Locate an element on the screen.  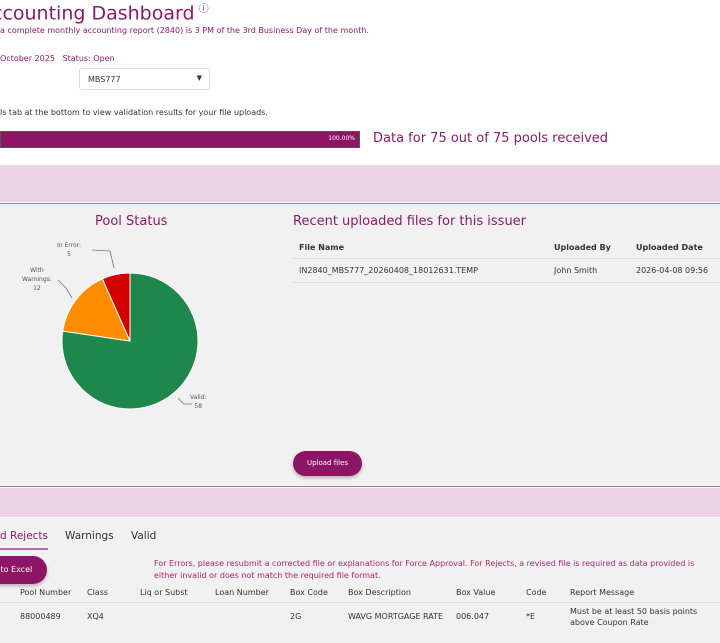
pie-label-line: With is located at coordinates (37, 270).